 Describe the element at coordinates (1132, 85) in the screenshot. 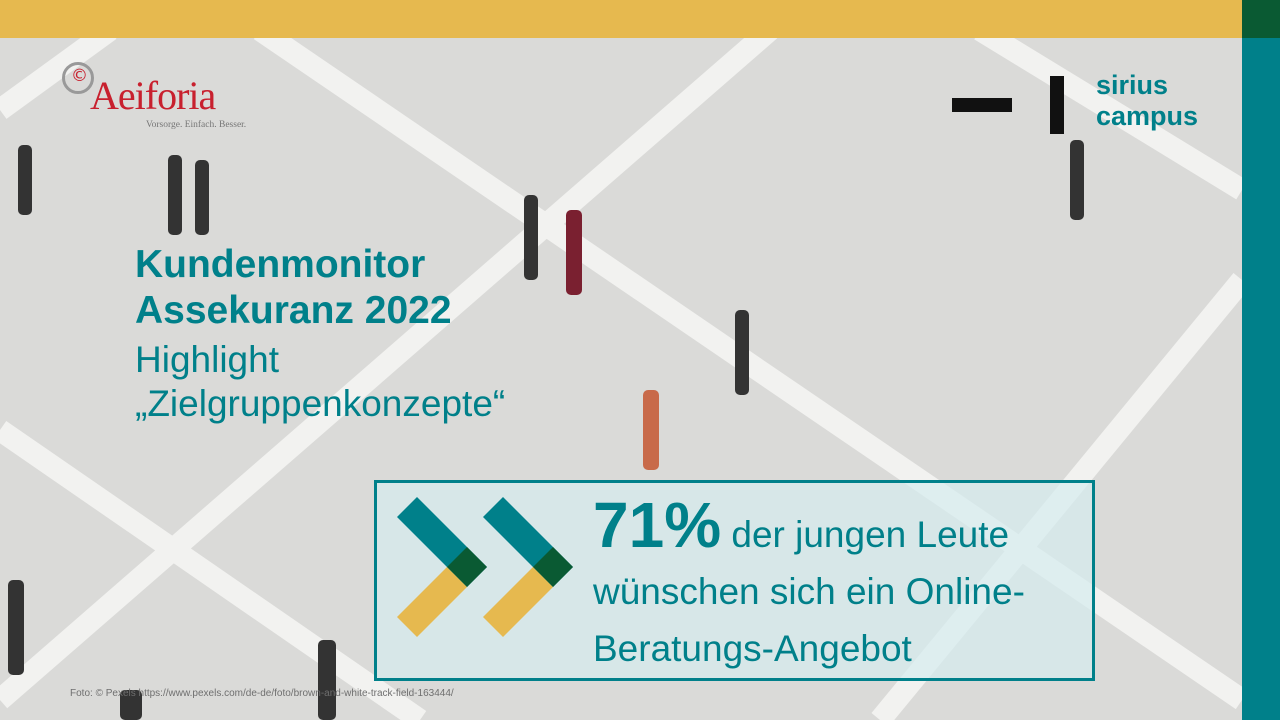

I see `sirius-line1: sirius` at that location.